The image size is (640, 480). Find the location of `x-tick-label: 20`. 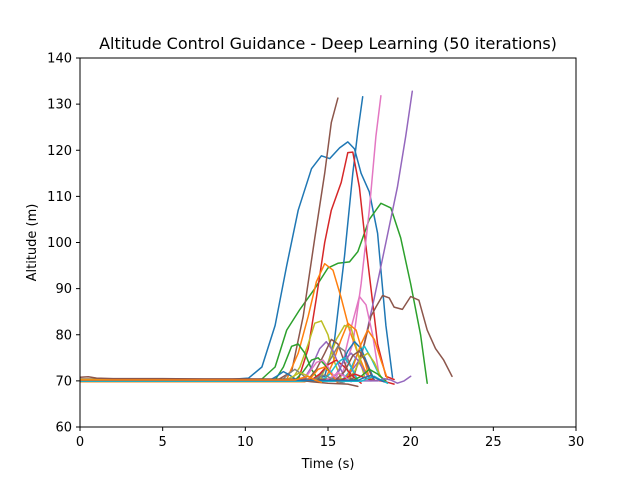

x-tick-label: 20 is located at coordinates (410, 442).